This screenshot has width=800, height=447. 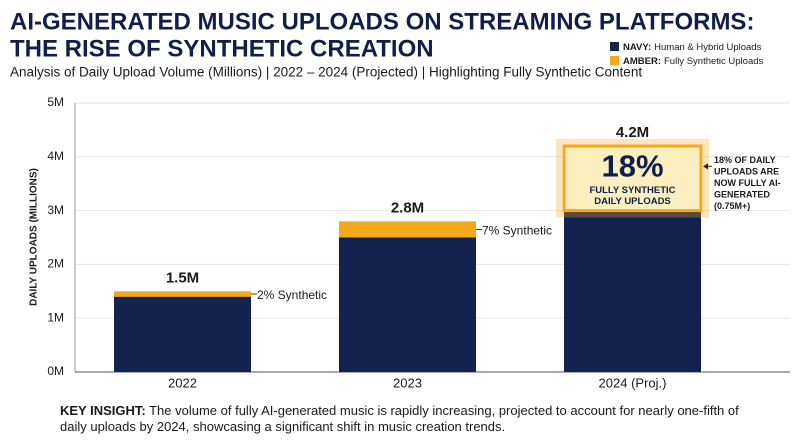 What do you see at coordinates (407, 382) in the screenshot?
I see `x-tick-label: 2023` at bounding box center [407, 382].